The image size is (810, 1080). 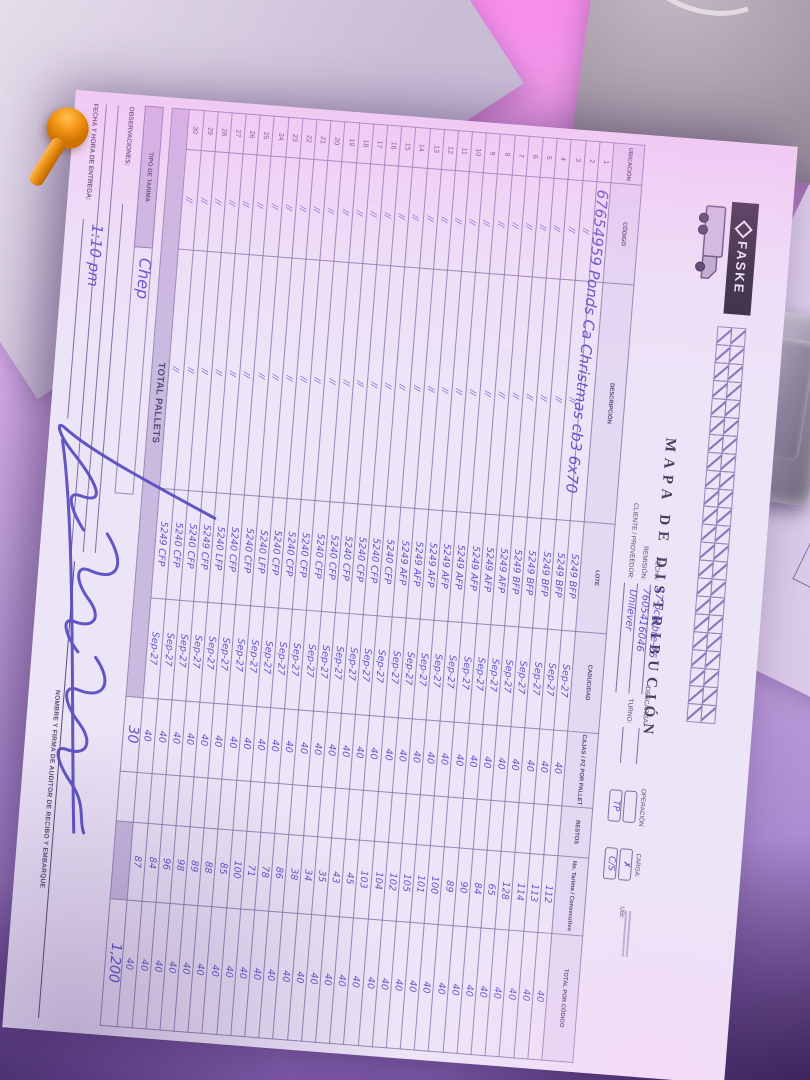 I want to click on push-pin-stem, so click(x=47, y=161).